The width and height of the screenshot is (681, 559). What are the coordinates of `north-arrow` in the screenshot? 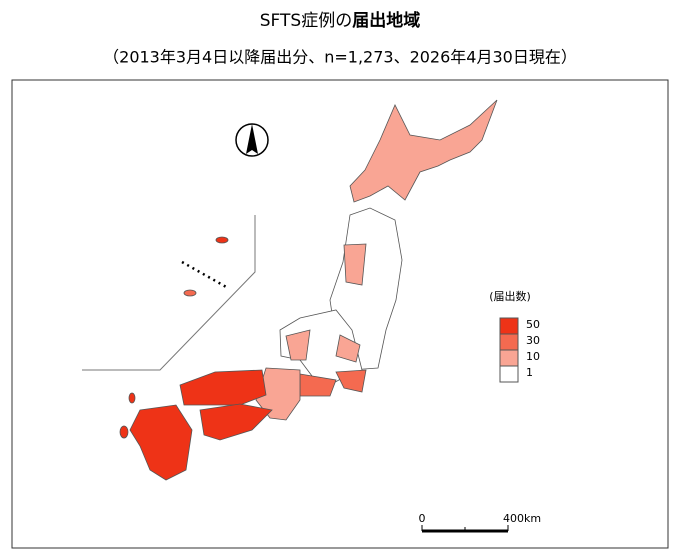 It's located at (252, 140).